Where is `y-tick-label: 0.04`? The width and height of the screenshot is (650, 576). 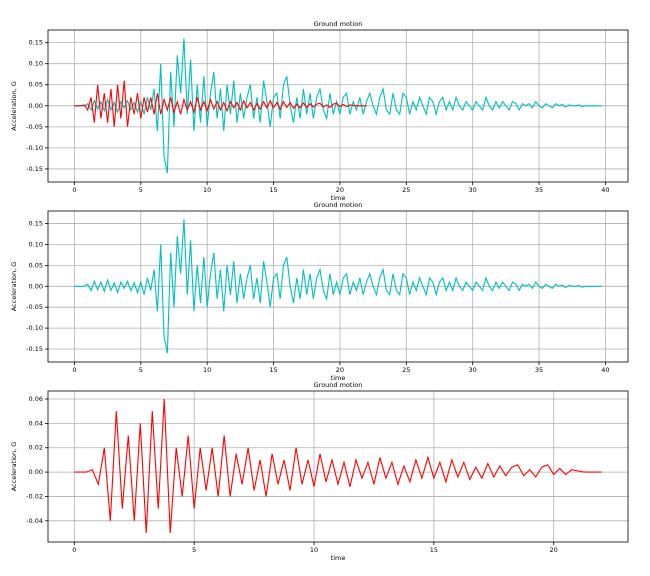
y-tick-label: 0.04 is located at coordinates (36, 423).